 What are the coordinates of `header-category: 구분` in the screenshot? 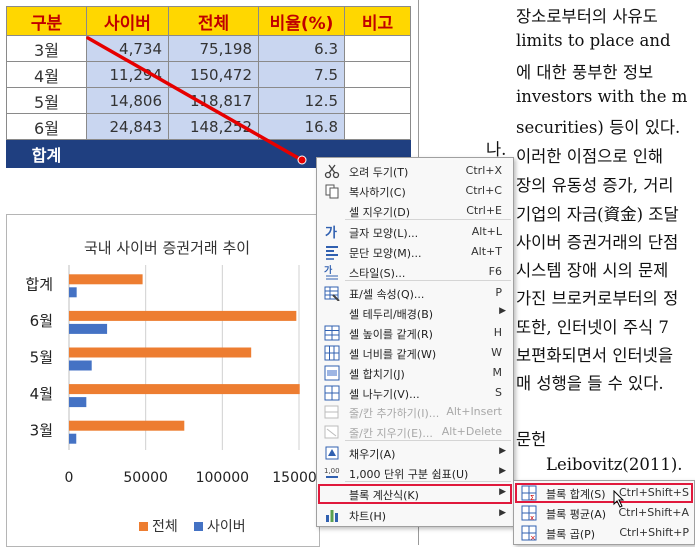 It's located at (46, 21).